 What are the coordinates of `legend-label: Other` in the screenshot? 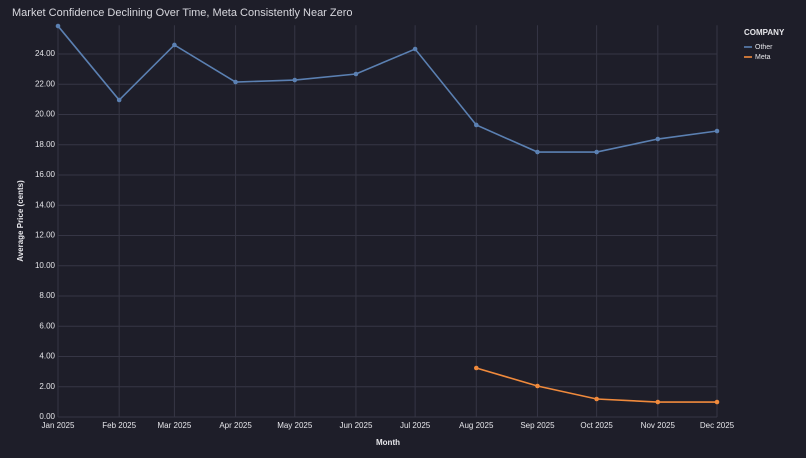 It's located at (764, 47).